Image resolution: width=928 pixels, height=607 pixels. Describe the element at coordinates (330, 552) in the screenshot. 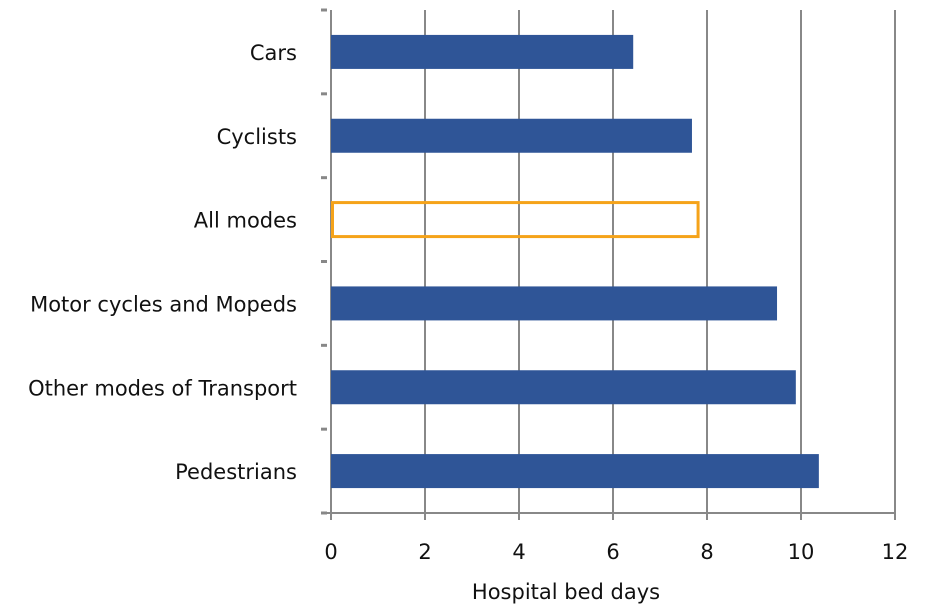

I see `x-tick-label: 0` at that location.